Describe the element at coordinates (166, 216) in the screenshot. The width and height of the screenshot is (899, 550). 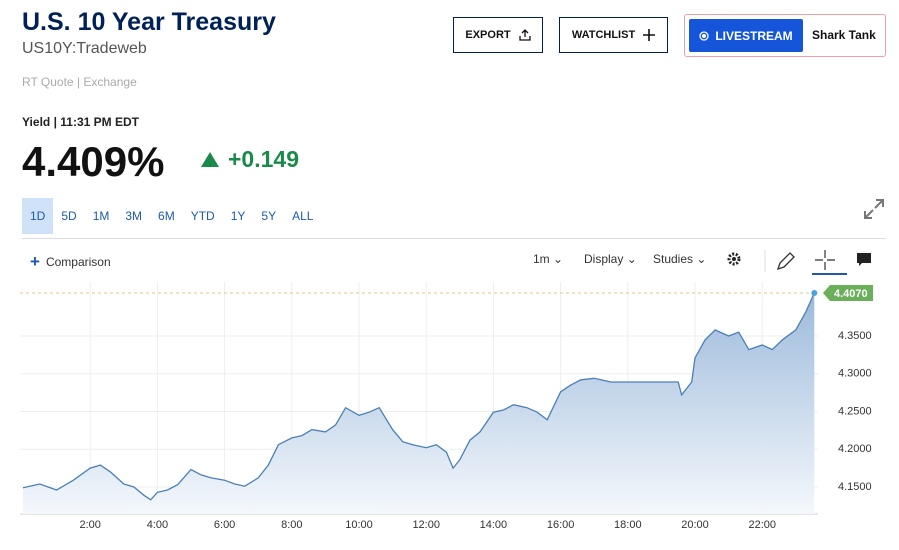
I see `range-tab: 6M` at that location.